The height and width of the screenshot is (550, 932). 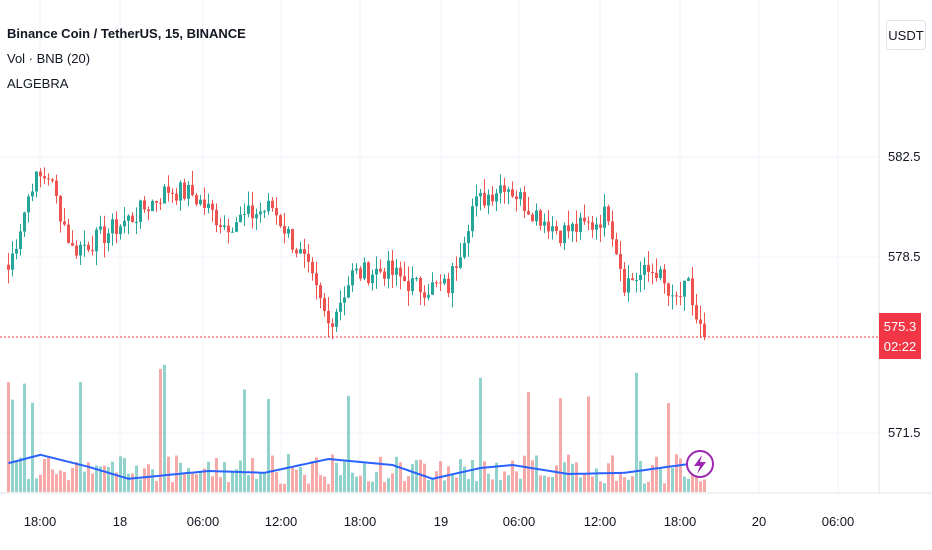 I want to click on time-tick: 18, so click(x=120, y=521).